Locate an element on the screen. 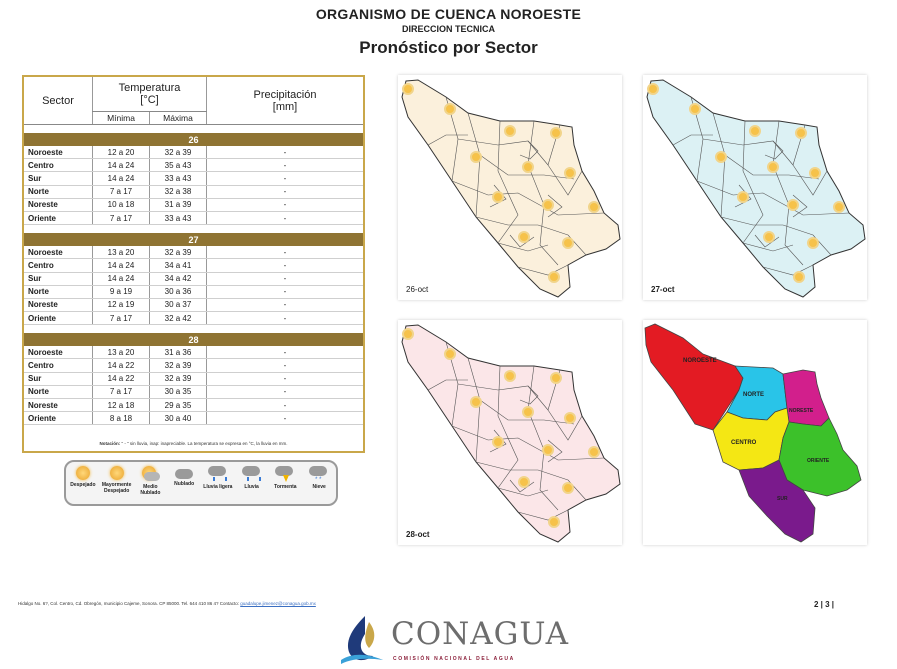 The image size is (897, 669). cell-sector: Norte is located at coordinates (58, 392).